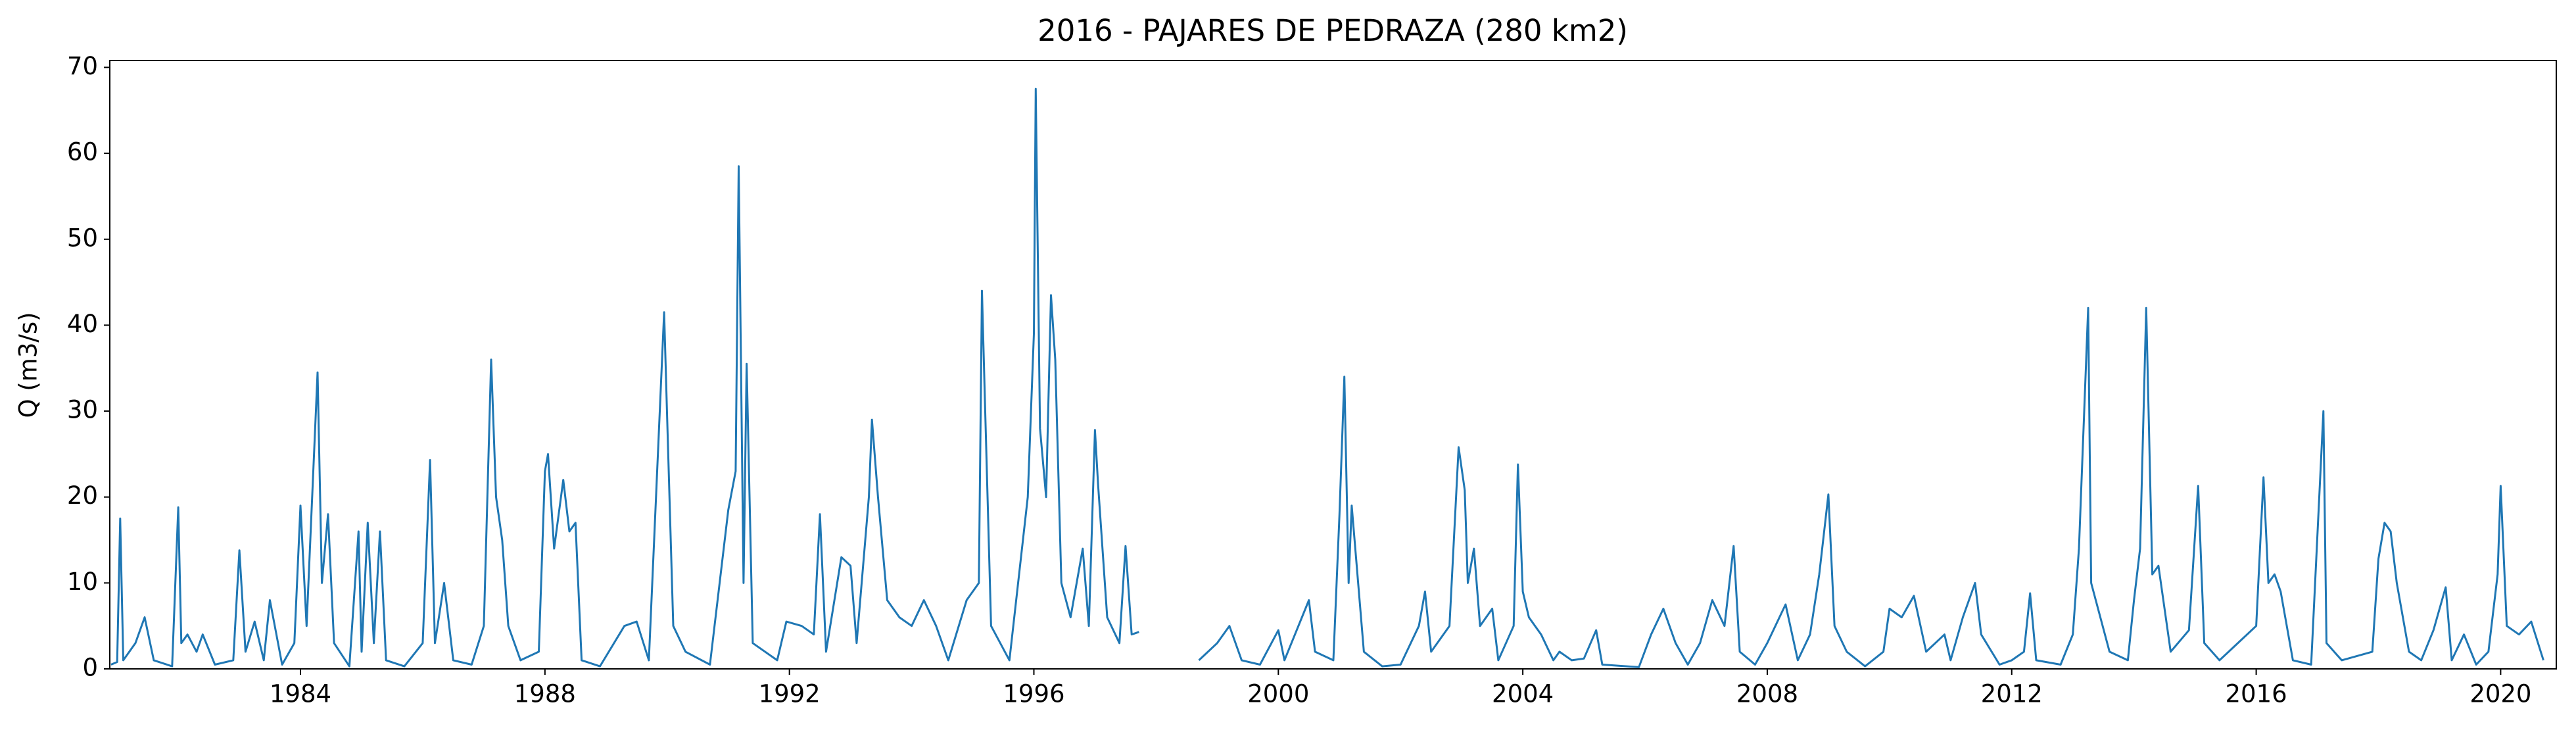 Image resolution: width=2576 pixels, height=734 pixels. Describe the element at coordinates (83, 238) in the screenshot. I see `y-tick-label: 50` at that location.